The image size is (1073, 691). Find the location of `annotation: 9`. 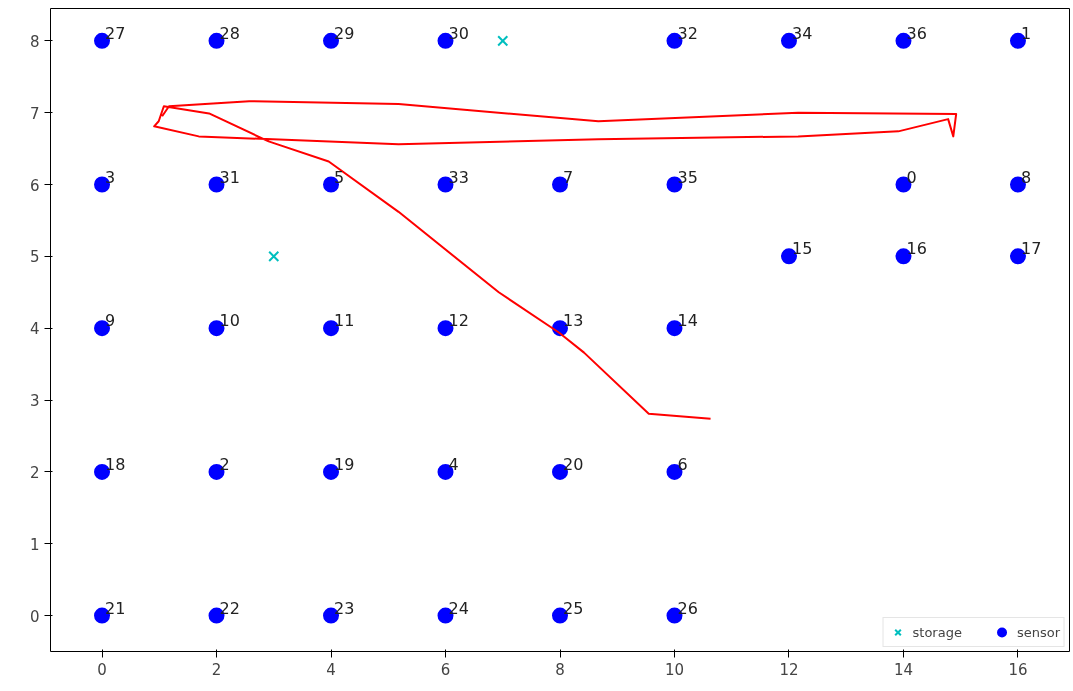

annotation: 9 is located at coordinates (110, 321).